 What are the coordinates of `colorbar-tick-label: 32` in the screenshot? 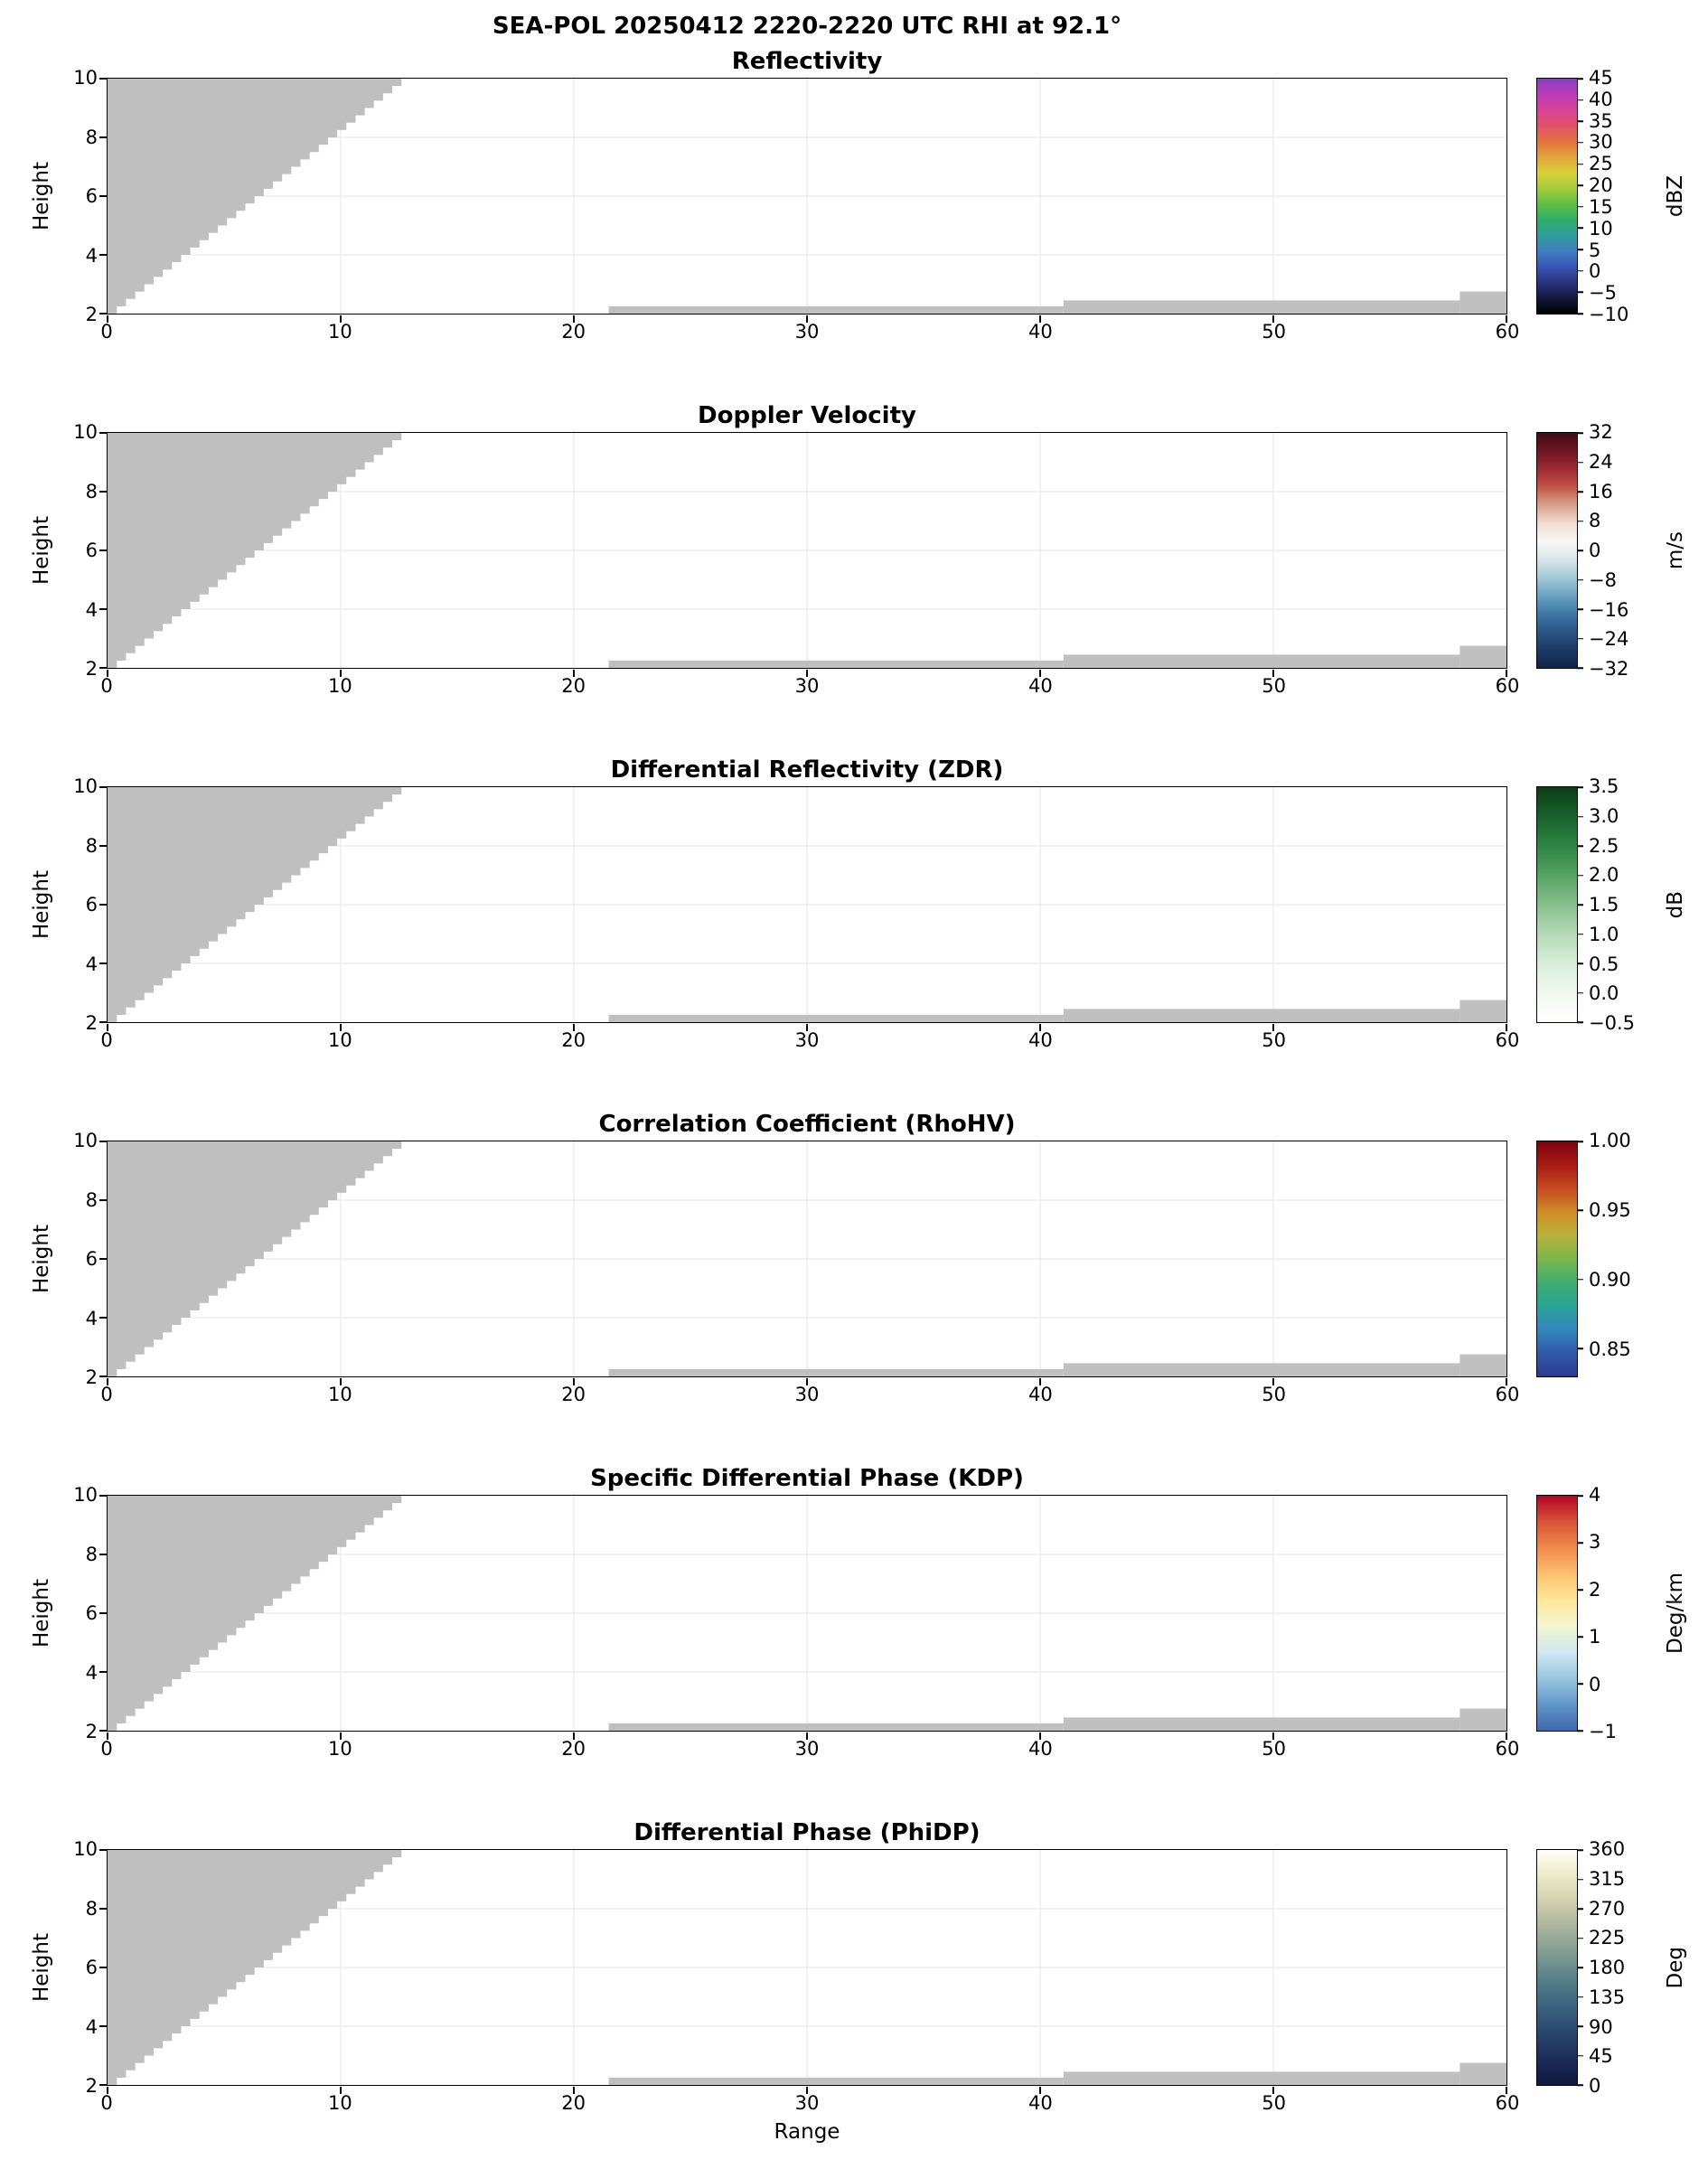 It's located at (1601, 432).